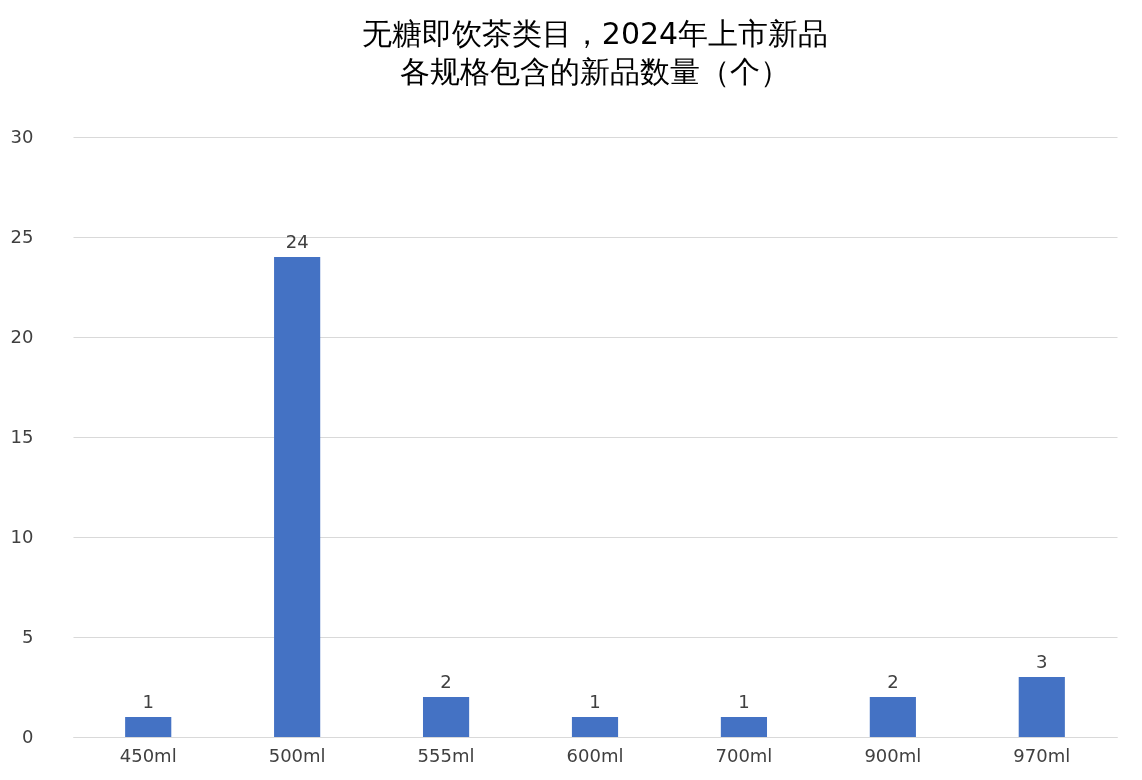 The image size is (1142, 780). What do you see at coordinates (22, 136) in the screenshot?
I see `y-tick-label: 30` at bounding box center [22, 136].